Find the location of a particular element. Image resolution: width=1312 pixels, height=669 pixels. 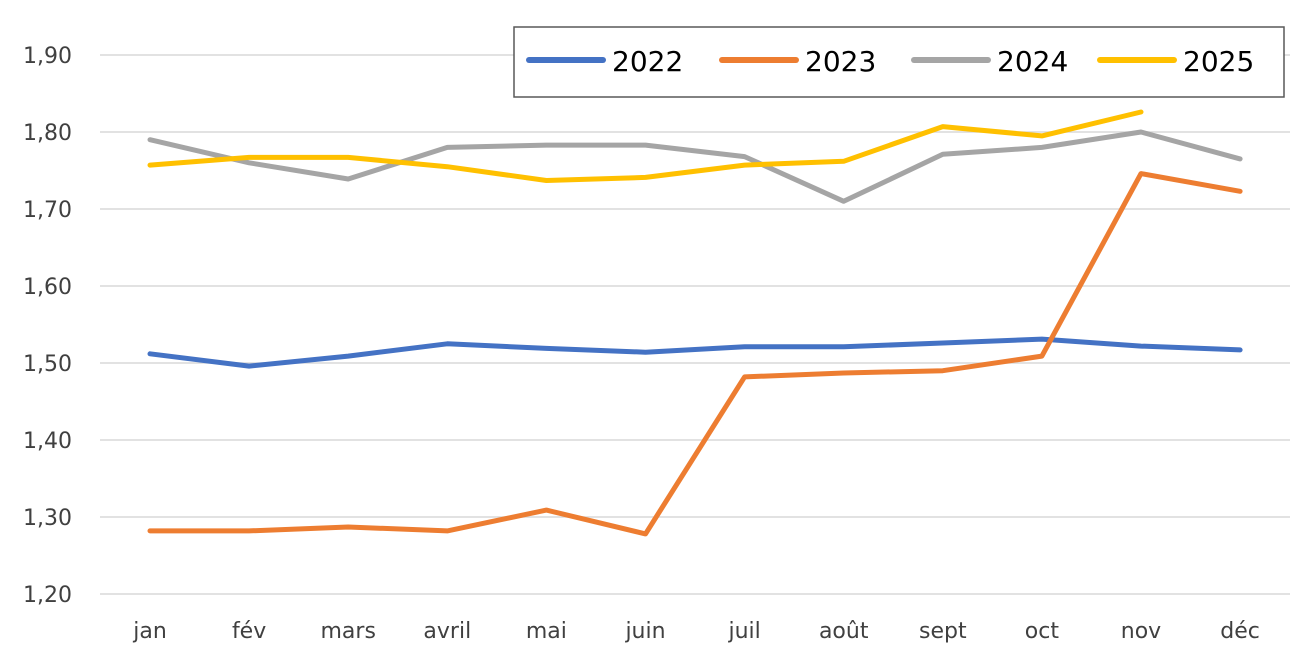

legend-item-2023: 2023 is located at coordinates (797, 61).